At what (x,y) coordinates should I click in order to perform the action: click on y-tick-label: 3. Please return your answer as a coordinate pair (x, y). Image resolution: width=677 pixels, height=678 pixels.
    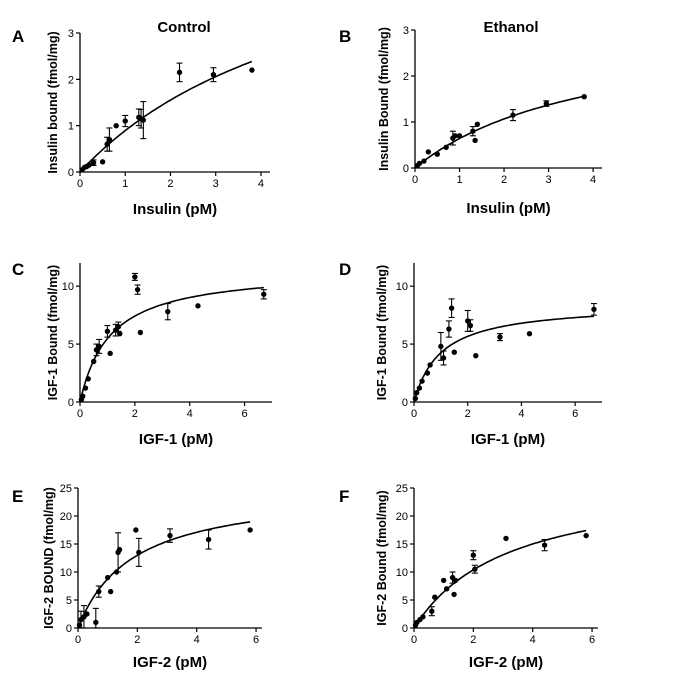
    Looking at the image, I should click on (71, 34).